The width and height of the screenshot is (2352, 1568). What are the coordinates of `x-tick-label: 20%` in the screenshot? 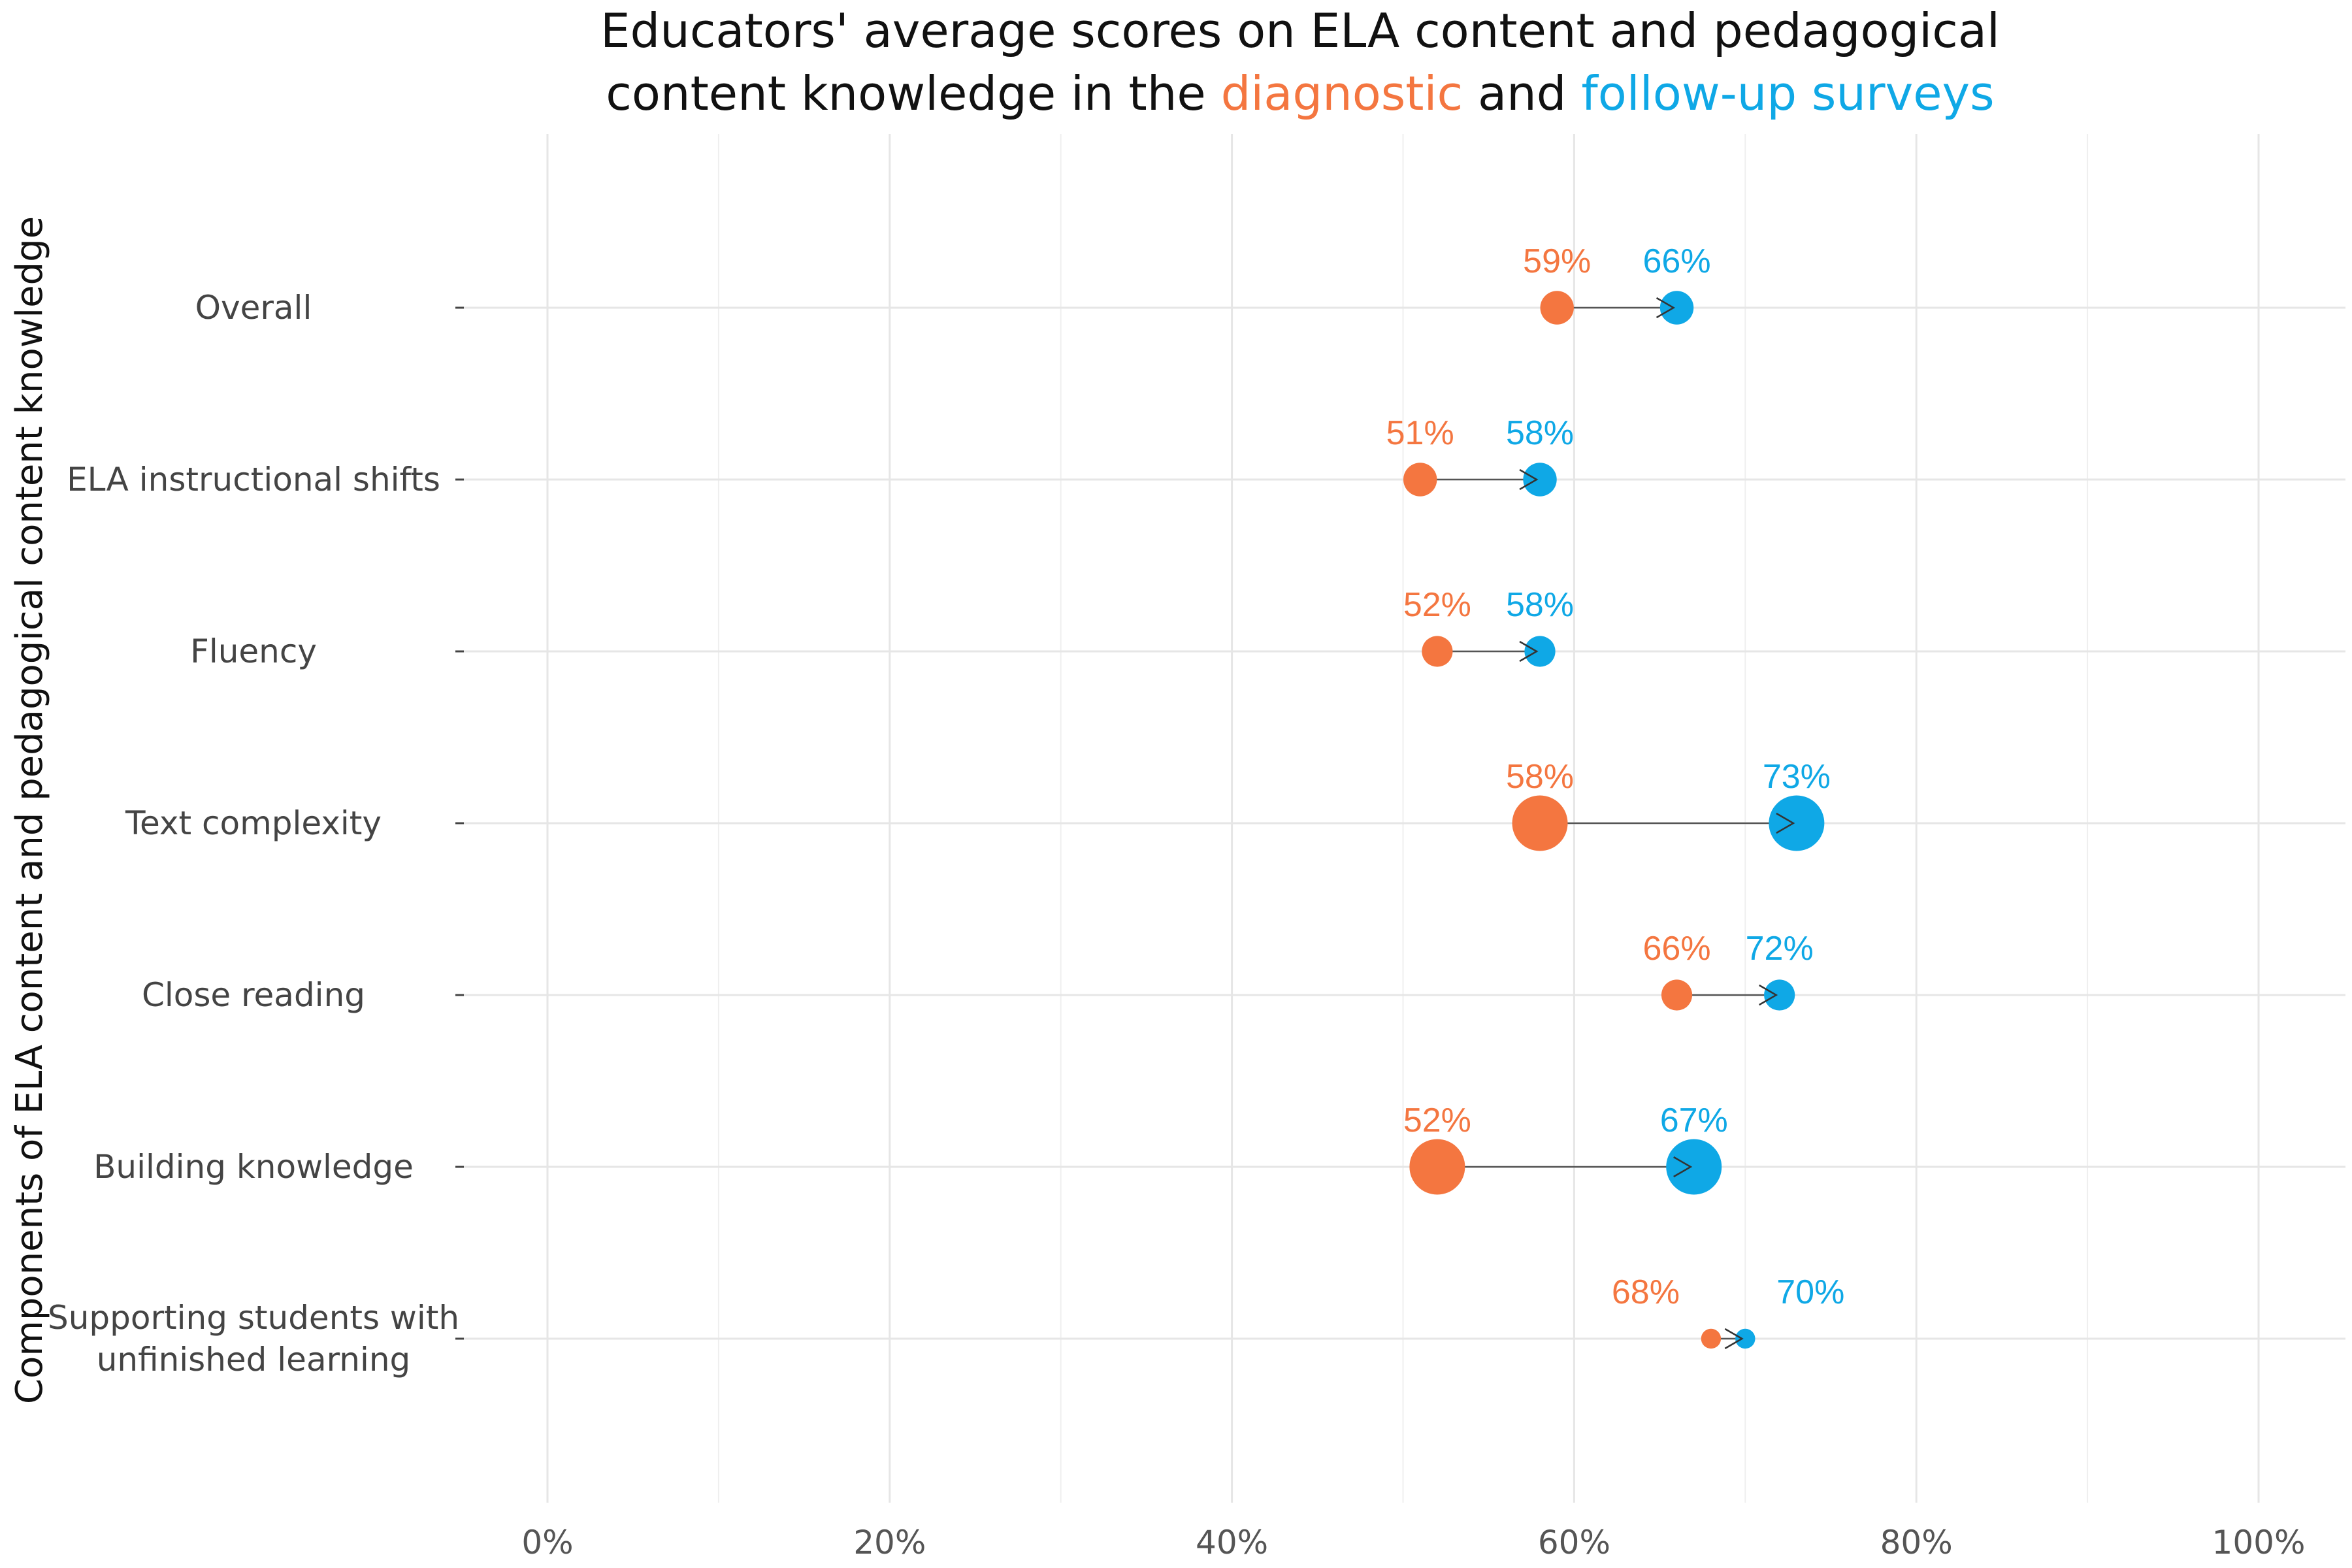 It's located at (889, 1542).